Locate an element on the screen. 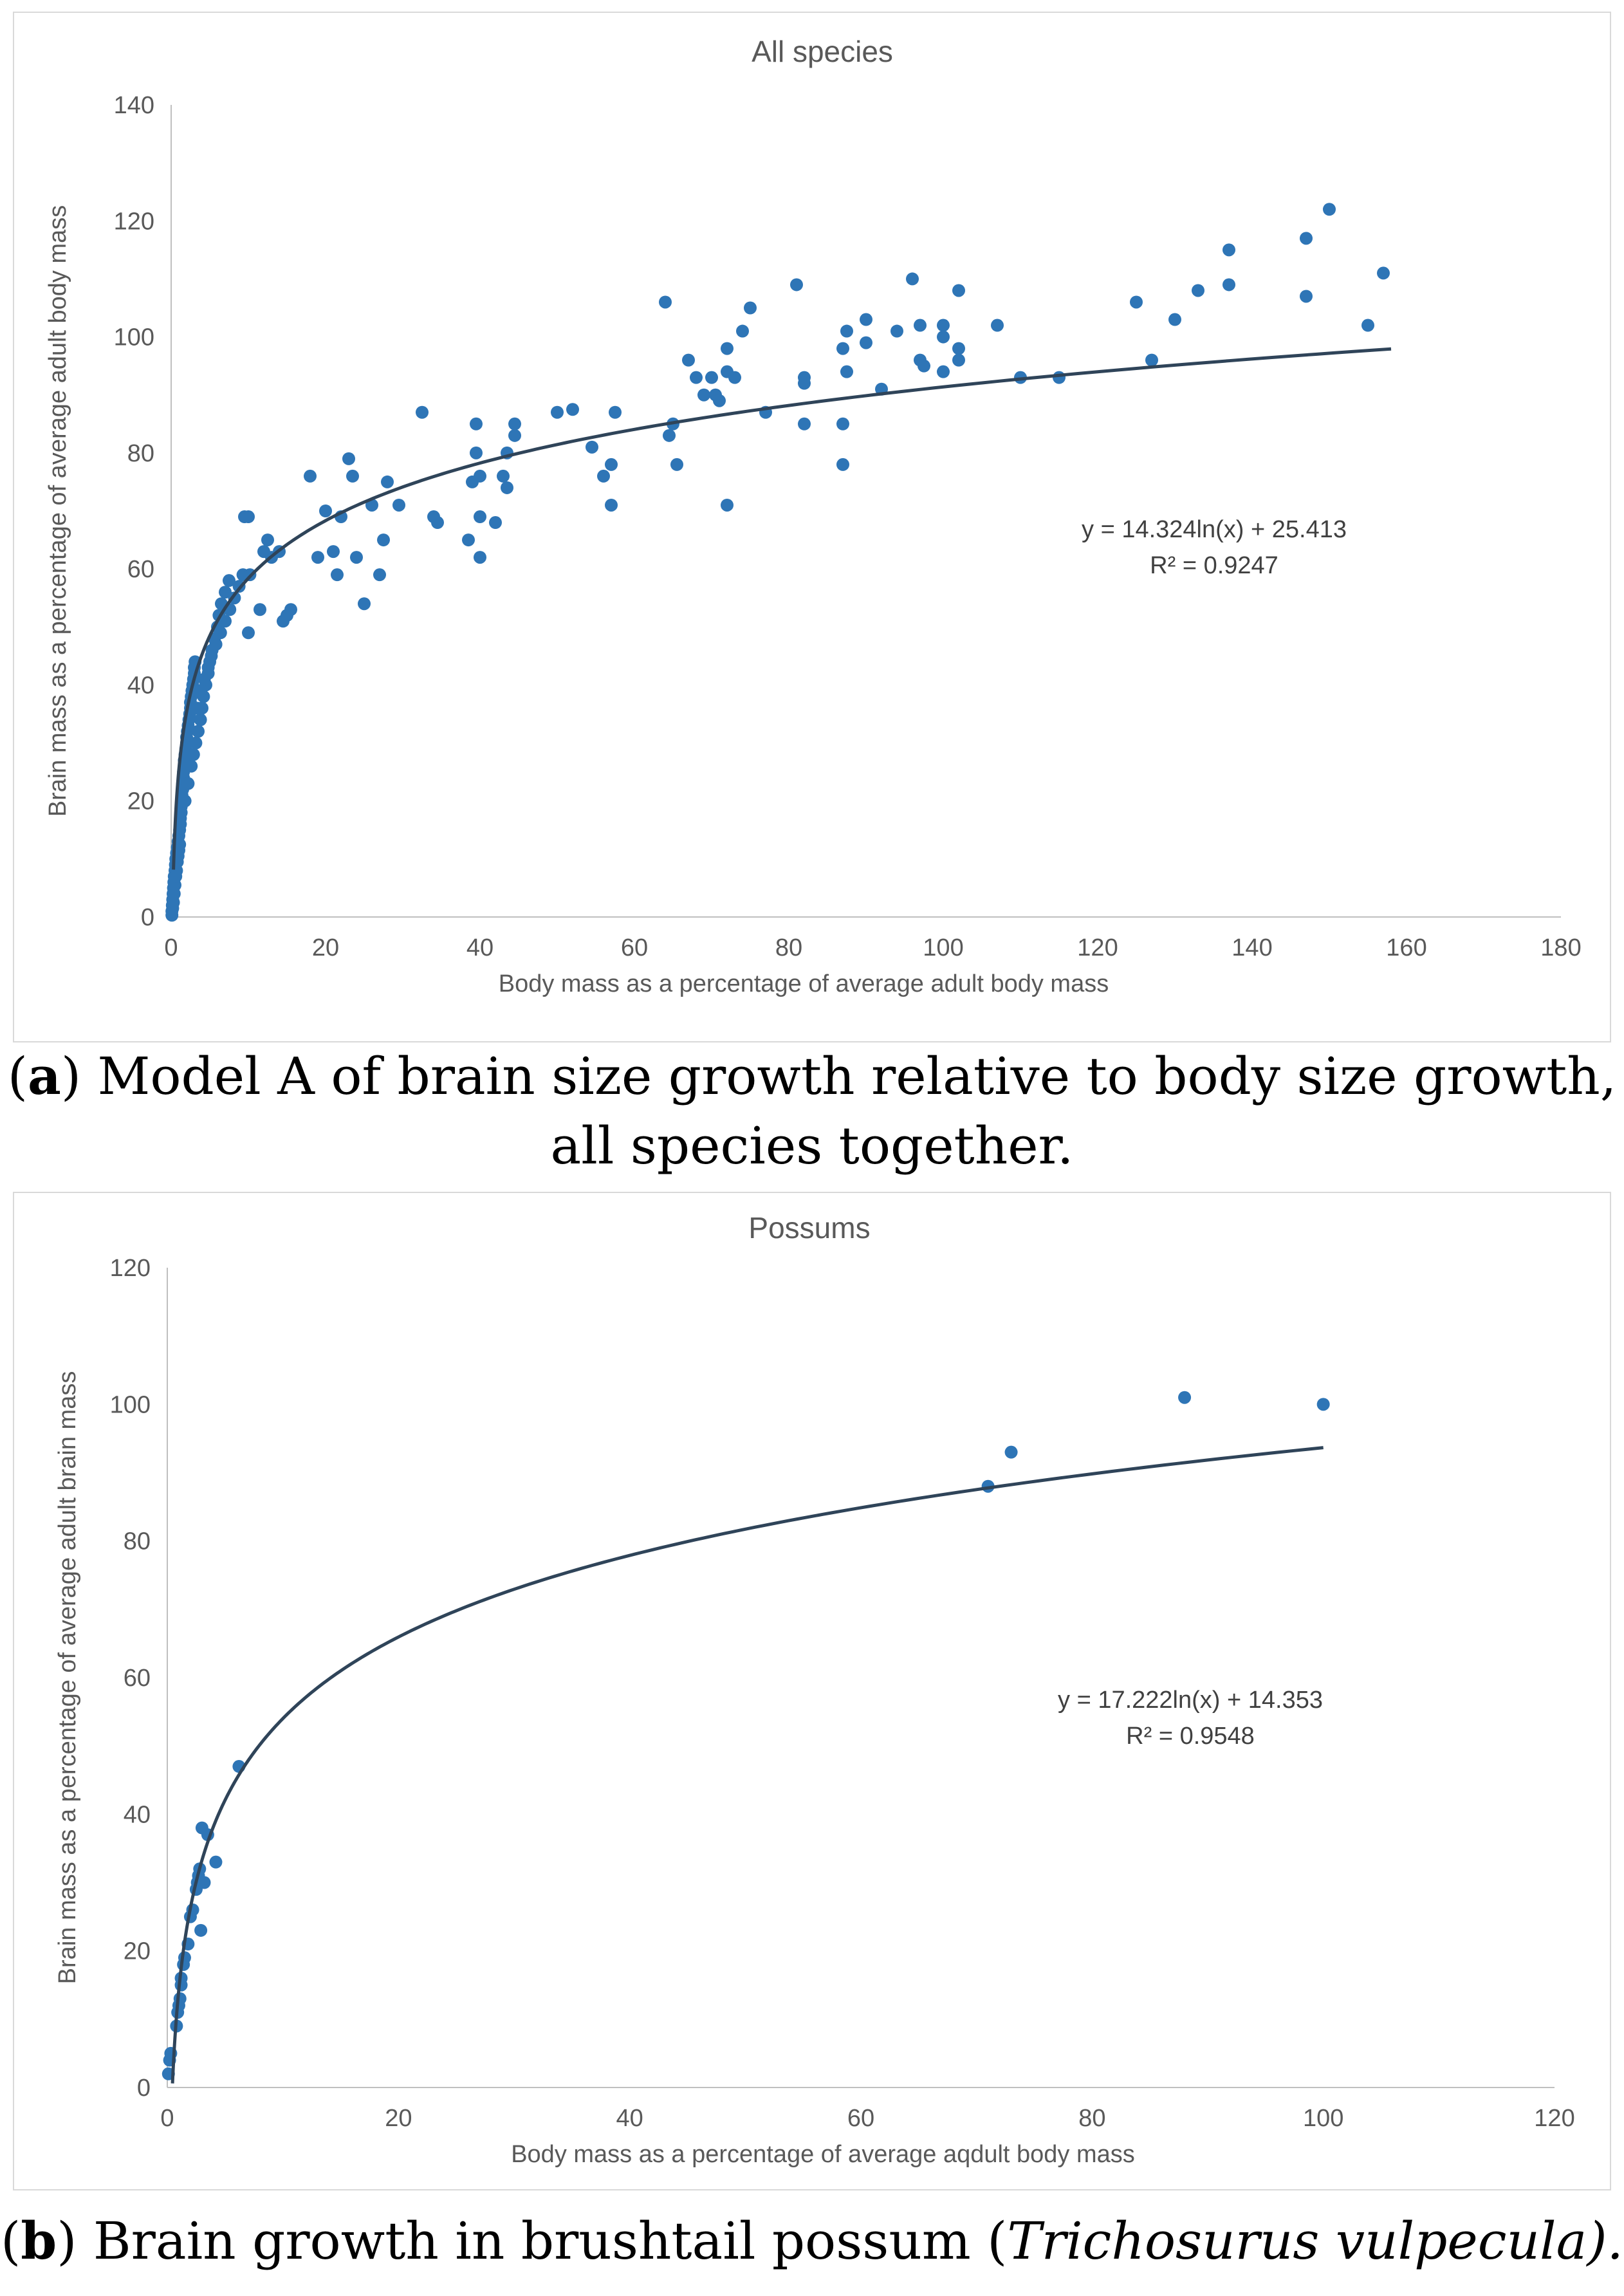 Image resolution: width=1624 pixels, height=2296 pixels. chartb-y-tick-label: 0 is located at coordinates (144, 2088).